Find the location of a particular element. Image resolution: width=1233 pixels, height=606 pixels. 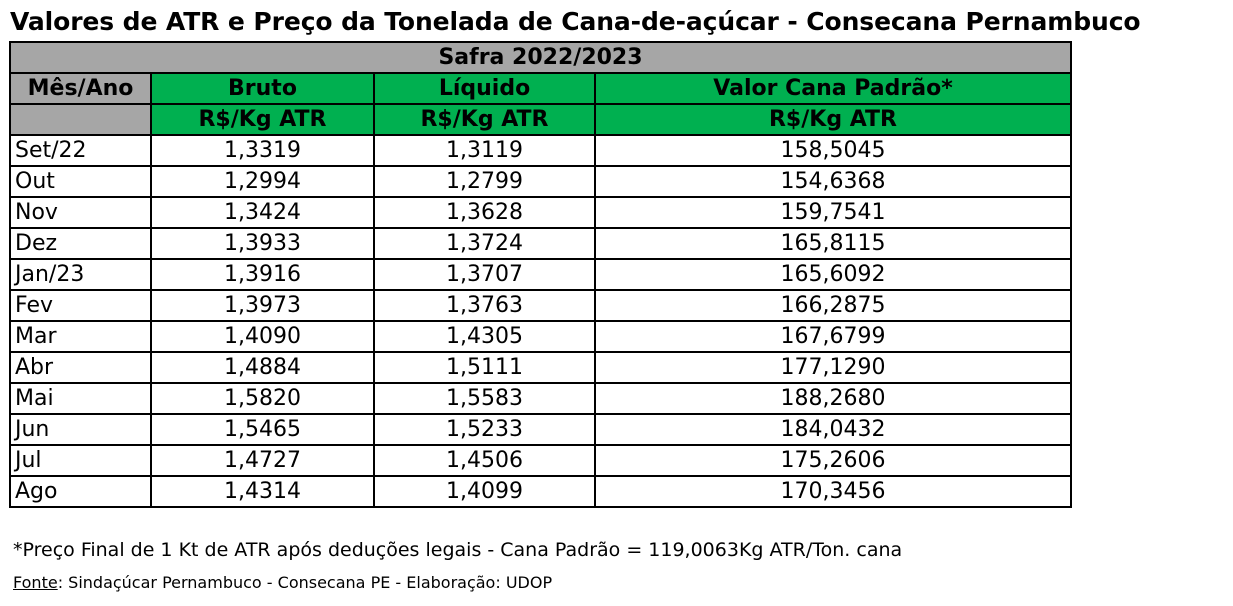

liquido-cell: 1,3763 is located at coordinates (484, 305).